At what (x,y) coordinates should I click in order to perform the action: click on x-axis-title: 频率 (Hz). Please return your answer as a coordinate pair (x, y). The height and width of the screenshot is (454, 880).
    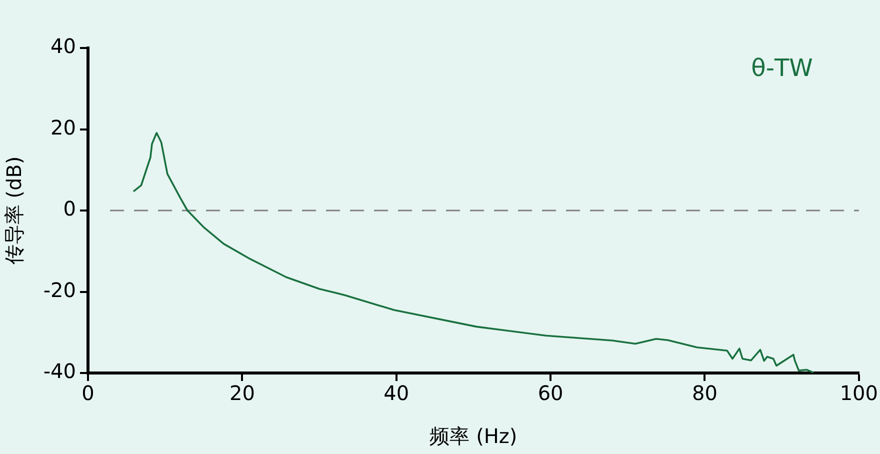
    Looking at the image, I should click on (474, 436).